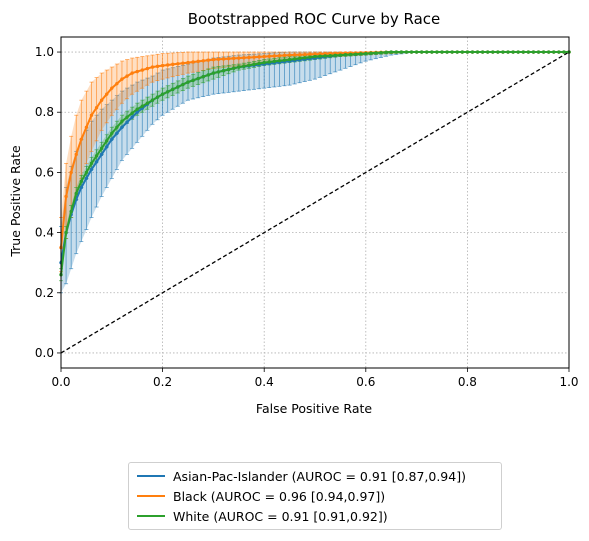 Image resolution: width=589 pixels, height=541 pixels. I want to click on x-tick-label: 0.4, so click(264, 382).